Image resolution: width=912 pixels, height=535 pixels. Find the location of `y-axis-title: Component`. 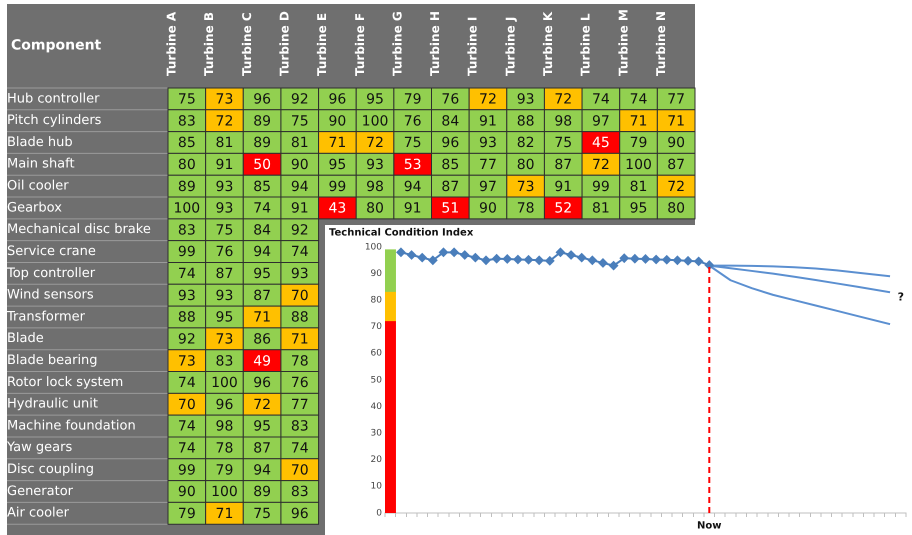

y-axis-title: Component is located at coordinates (56, 46).